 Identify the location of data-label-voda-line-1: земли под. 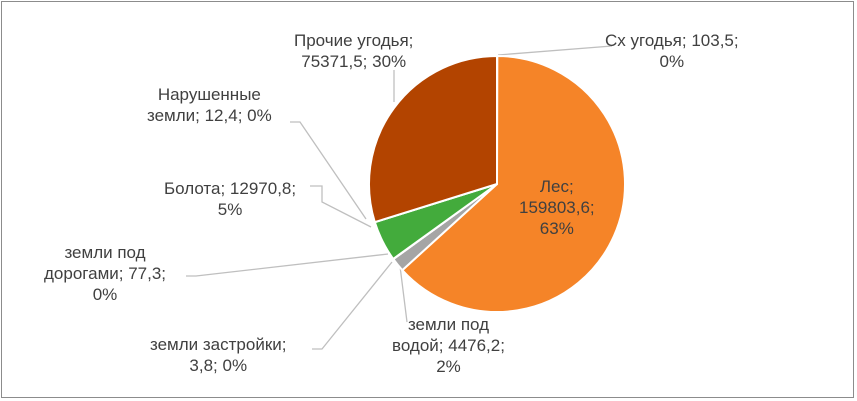
(448, 324).